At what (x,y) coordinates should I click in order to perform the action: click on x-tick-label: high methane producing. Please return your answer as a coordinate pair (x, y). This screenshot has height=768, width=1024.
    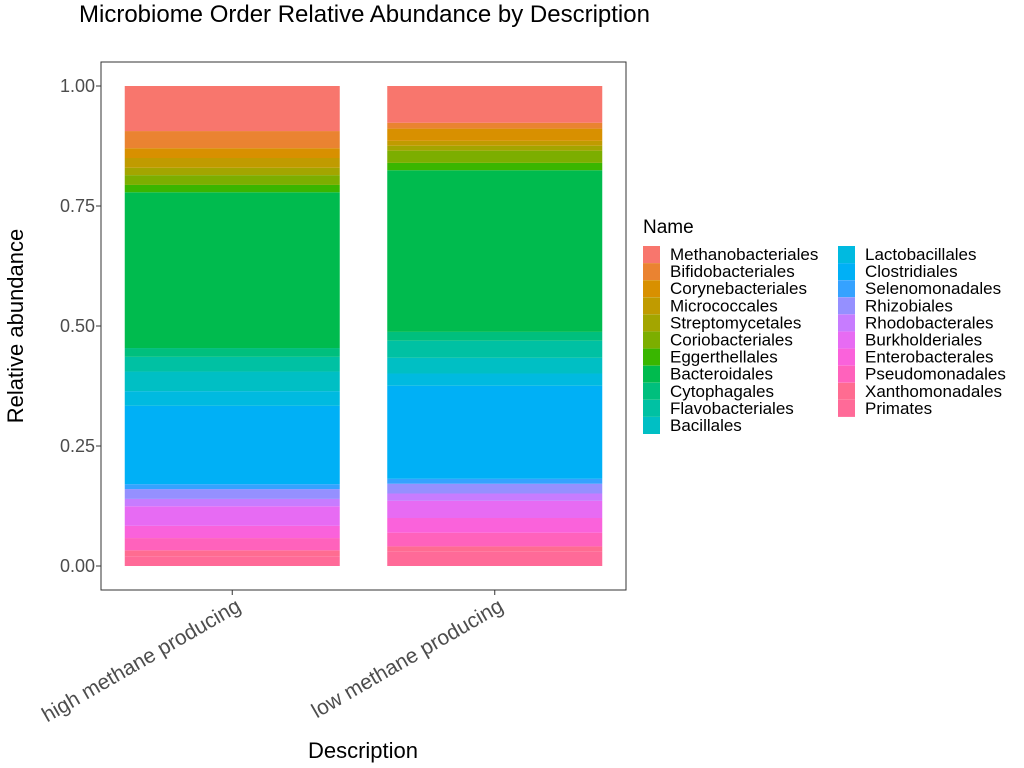
    Looking at the image, I should click on (141, 660).